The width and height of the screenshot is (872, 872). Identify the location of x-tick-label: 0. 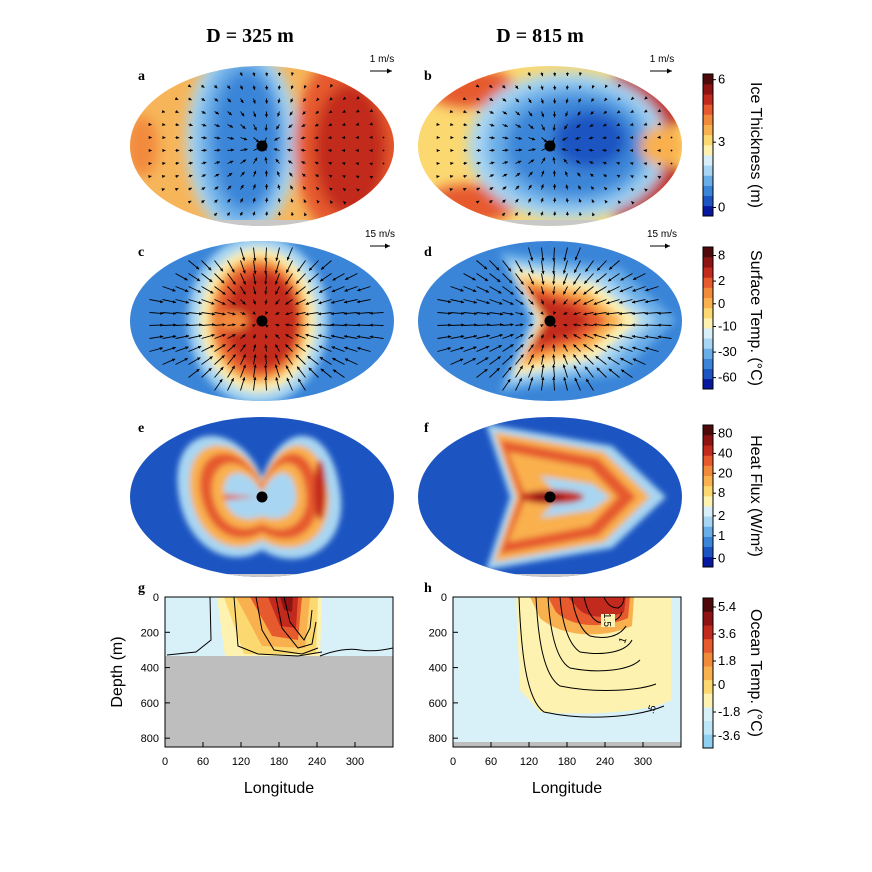
(453, 762).